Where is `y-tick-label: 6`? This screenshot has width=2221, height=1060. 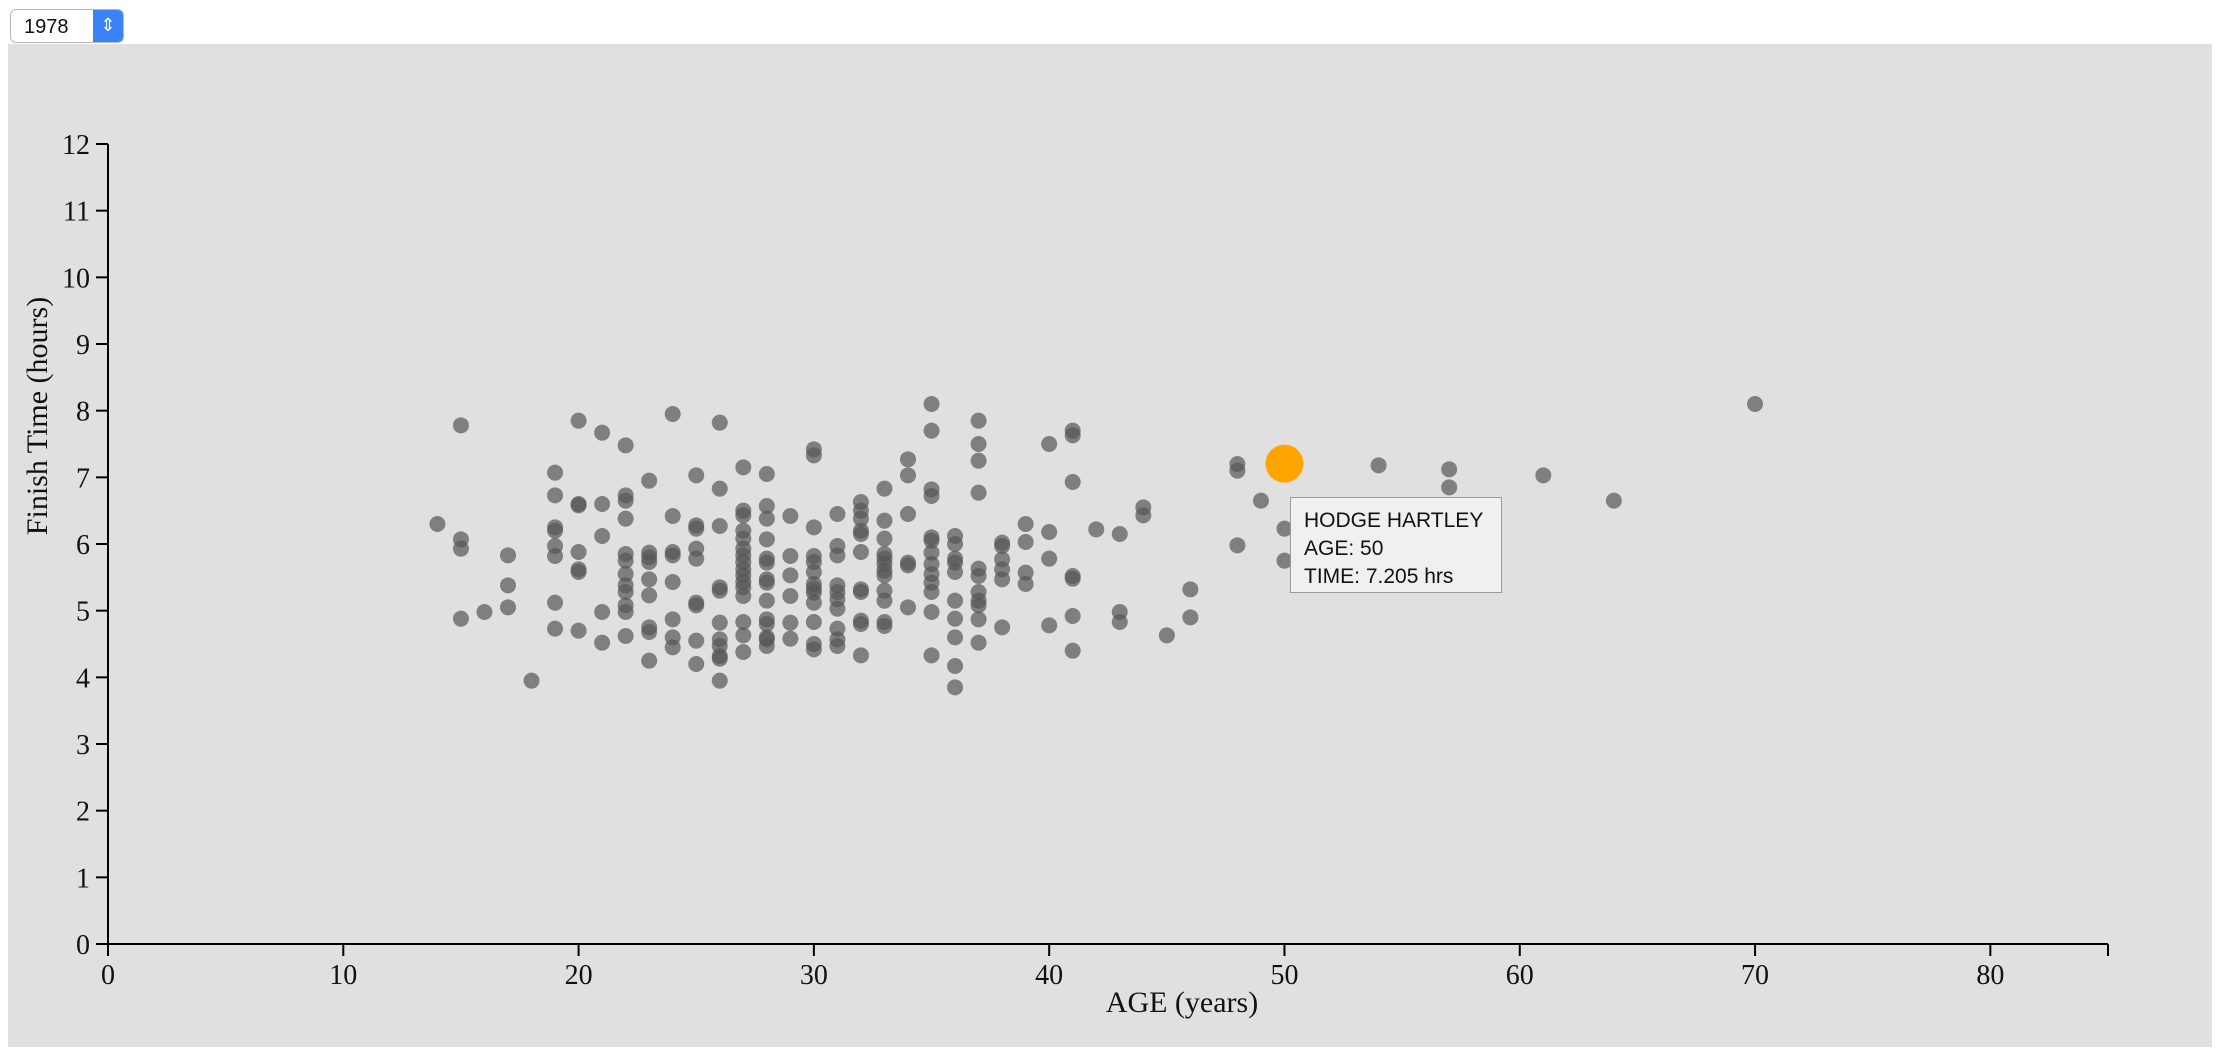 y-tick-label: 6 is located at coordinates (83, 545).